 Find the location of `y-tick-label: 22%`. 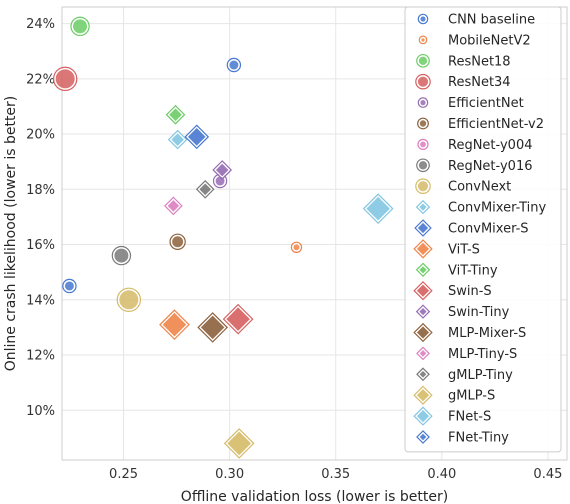

y-tick-label: 22% is located at coordinates (40, 79).